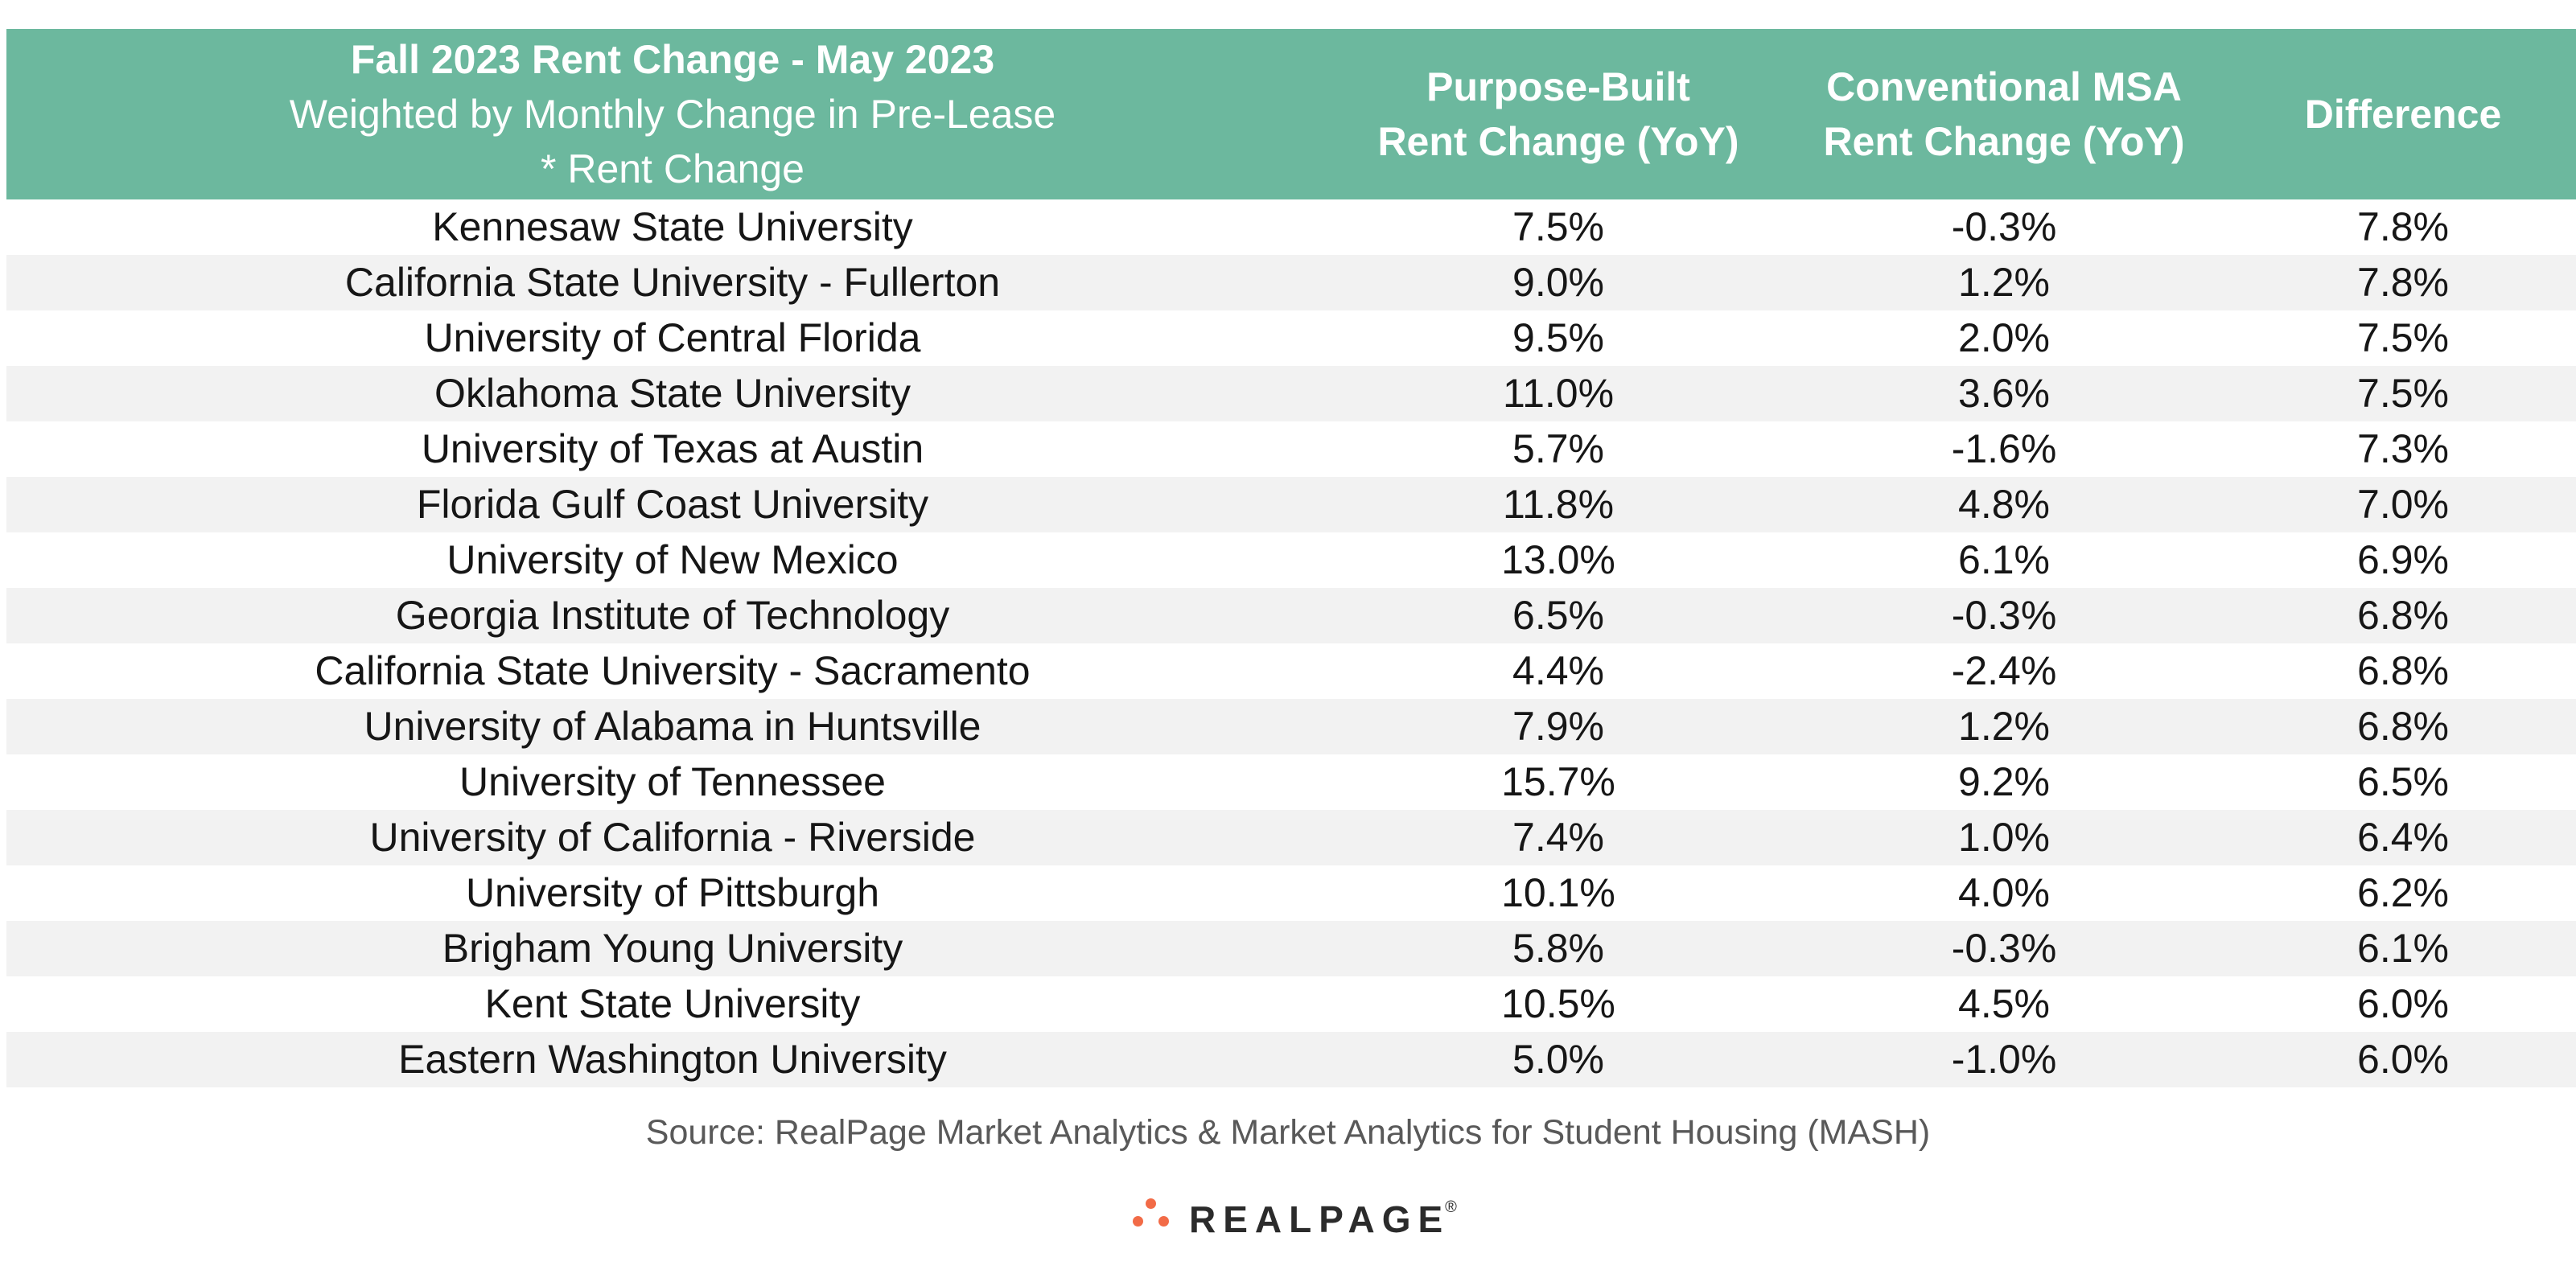 This screenshot has height=1278, width=2576. I want to click on cell-conventional: 4.5%, so click(2004, 1004).